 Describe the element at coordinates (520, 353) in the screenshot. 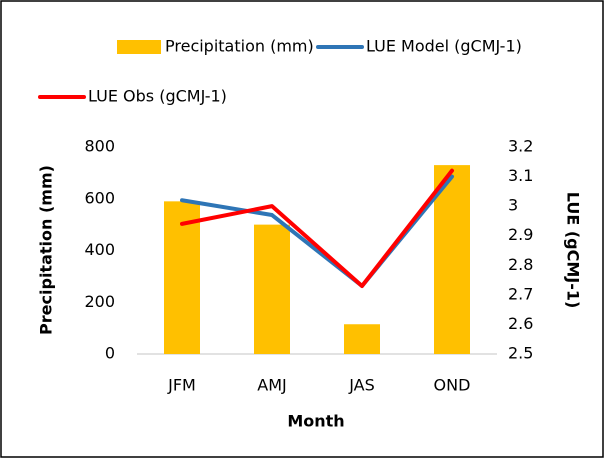

I see `y2-tick-label: 2.5` at that location.